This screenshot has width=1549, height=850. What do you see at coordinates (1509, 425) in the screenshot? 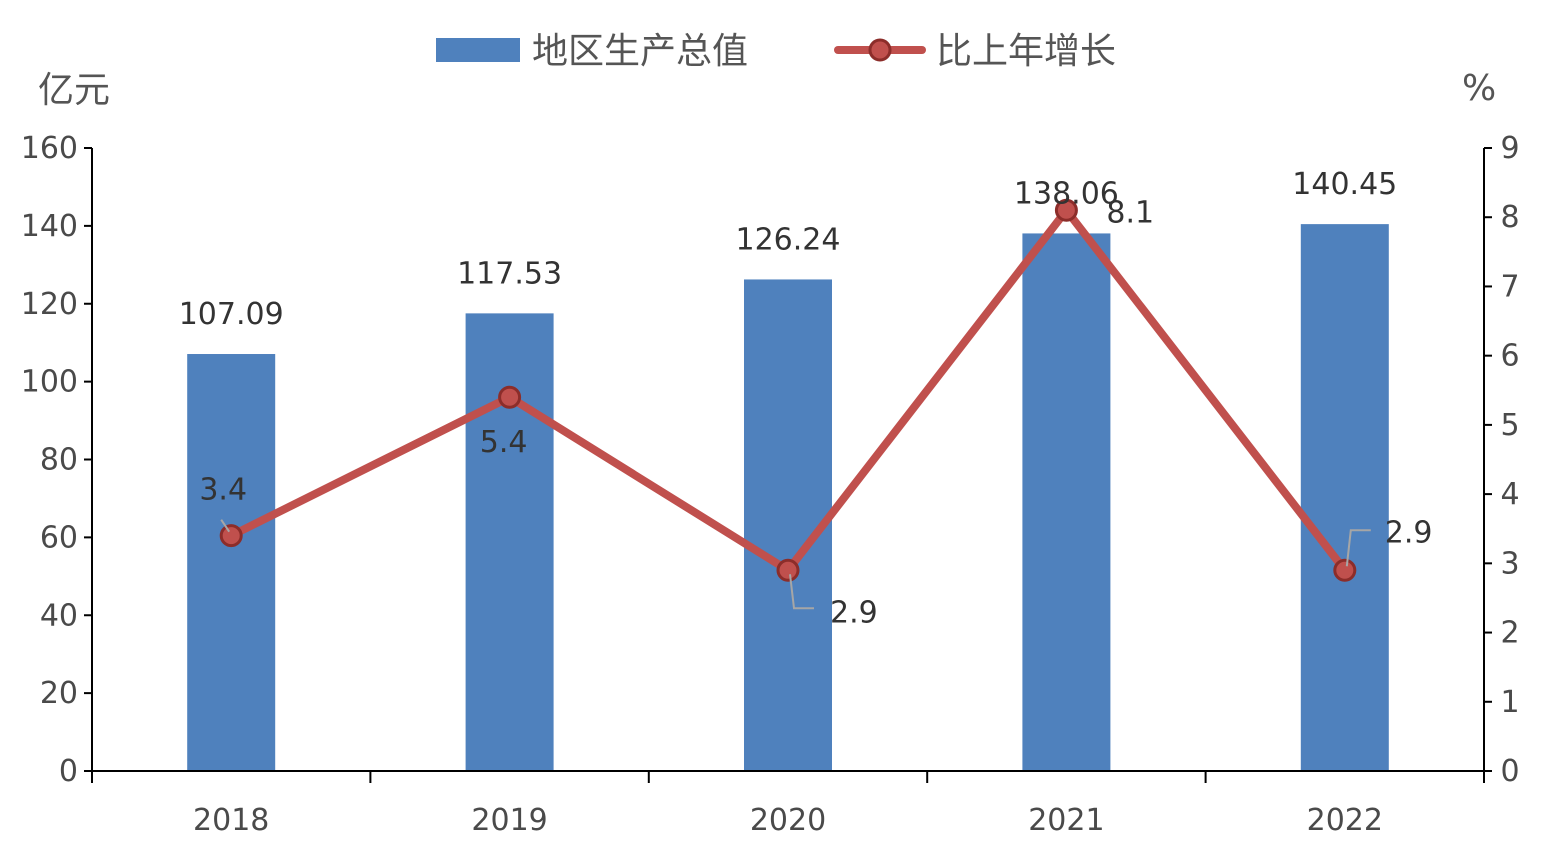
I see `right-tick-label-5: 5` at bounding box center [1509, 425].